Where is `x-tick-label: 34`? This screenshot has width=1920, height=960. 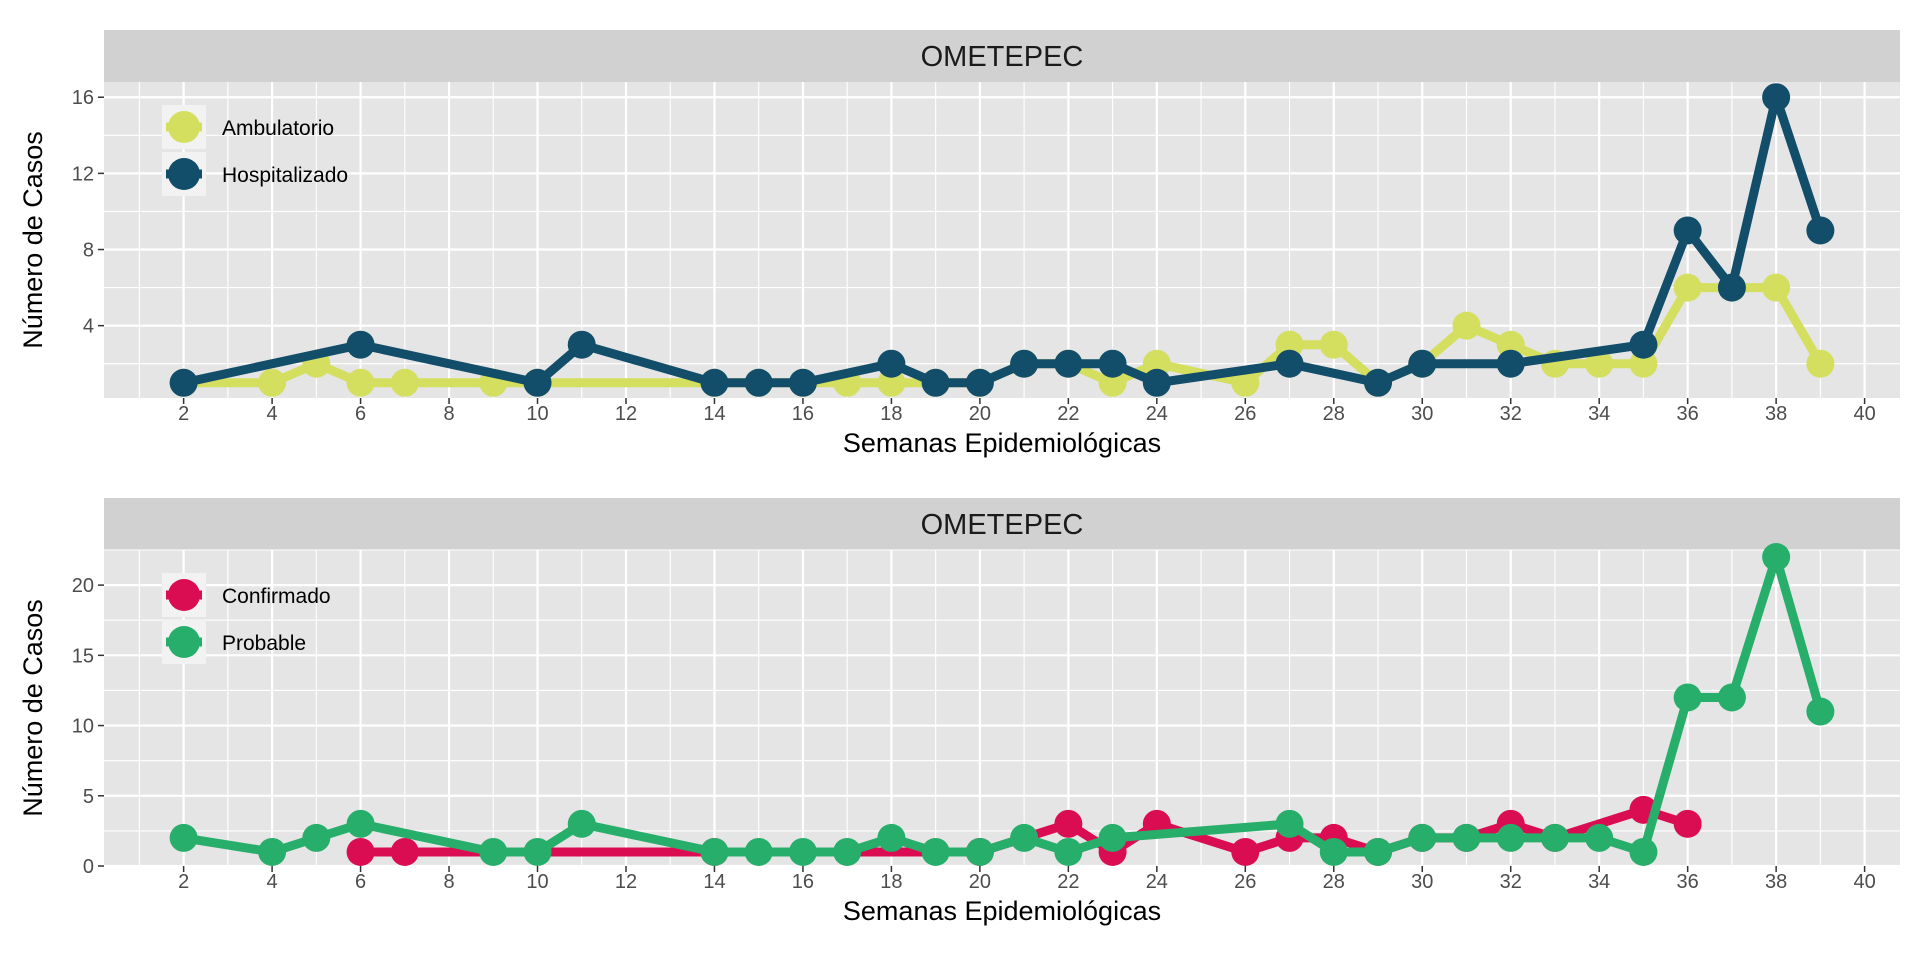 x-tick-label: 34 is located at coordinates (1599, 882).